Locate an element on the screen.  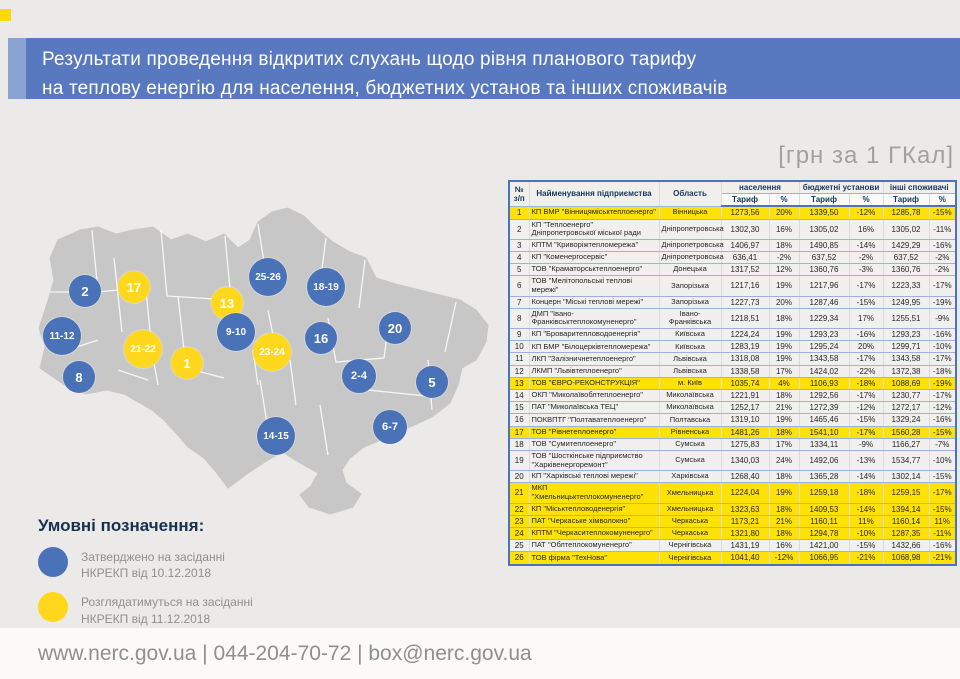
row-number: 15 is located at coordinates (519, 408).